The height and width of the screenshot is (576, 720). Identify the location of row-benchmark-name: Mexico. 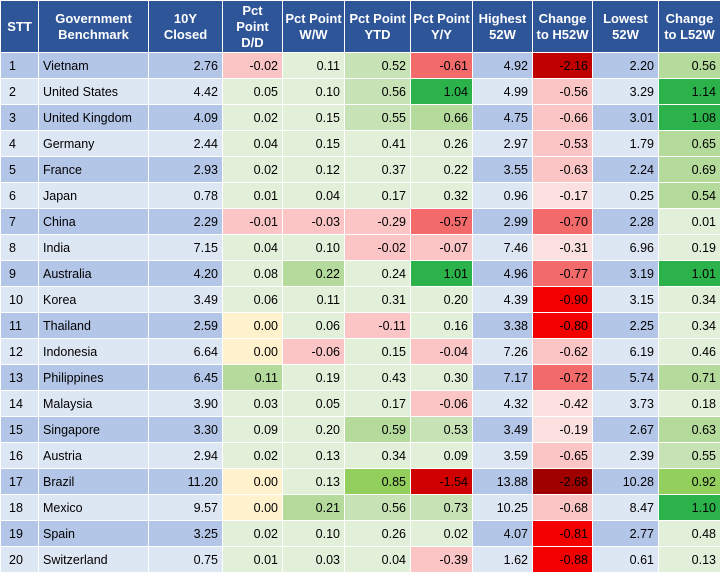
(93, 507).